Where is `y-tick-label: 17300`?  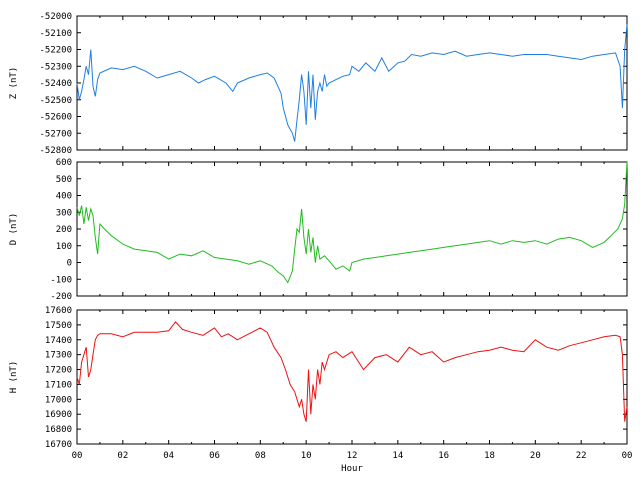 y-tick-label: 17300 is located at coordinates (58, 356).